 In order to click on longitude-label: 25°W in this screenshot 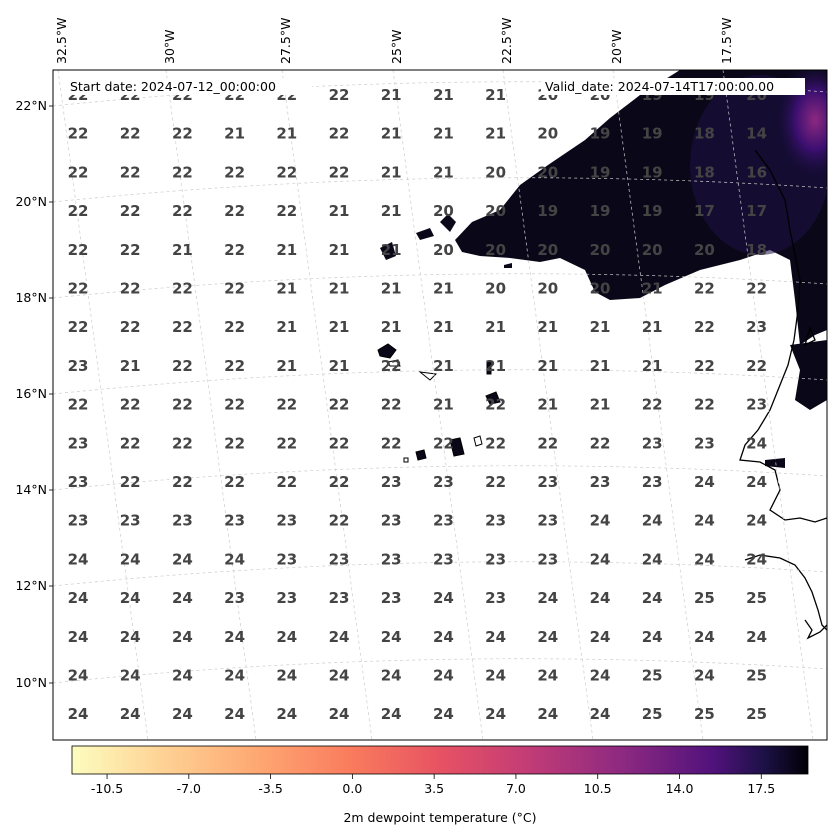, I will do `click(396, 46)`.